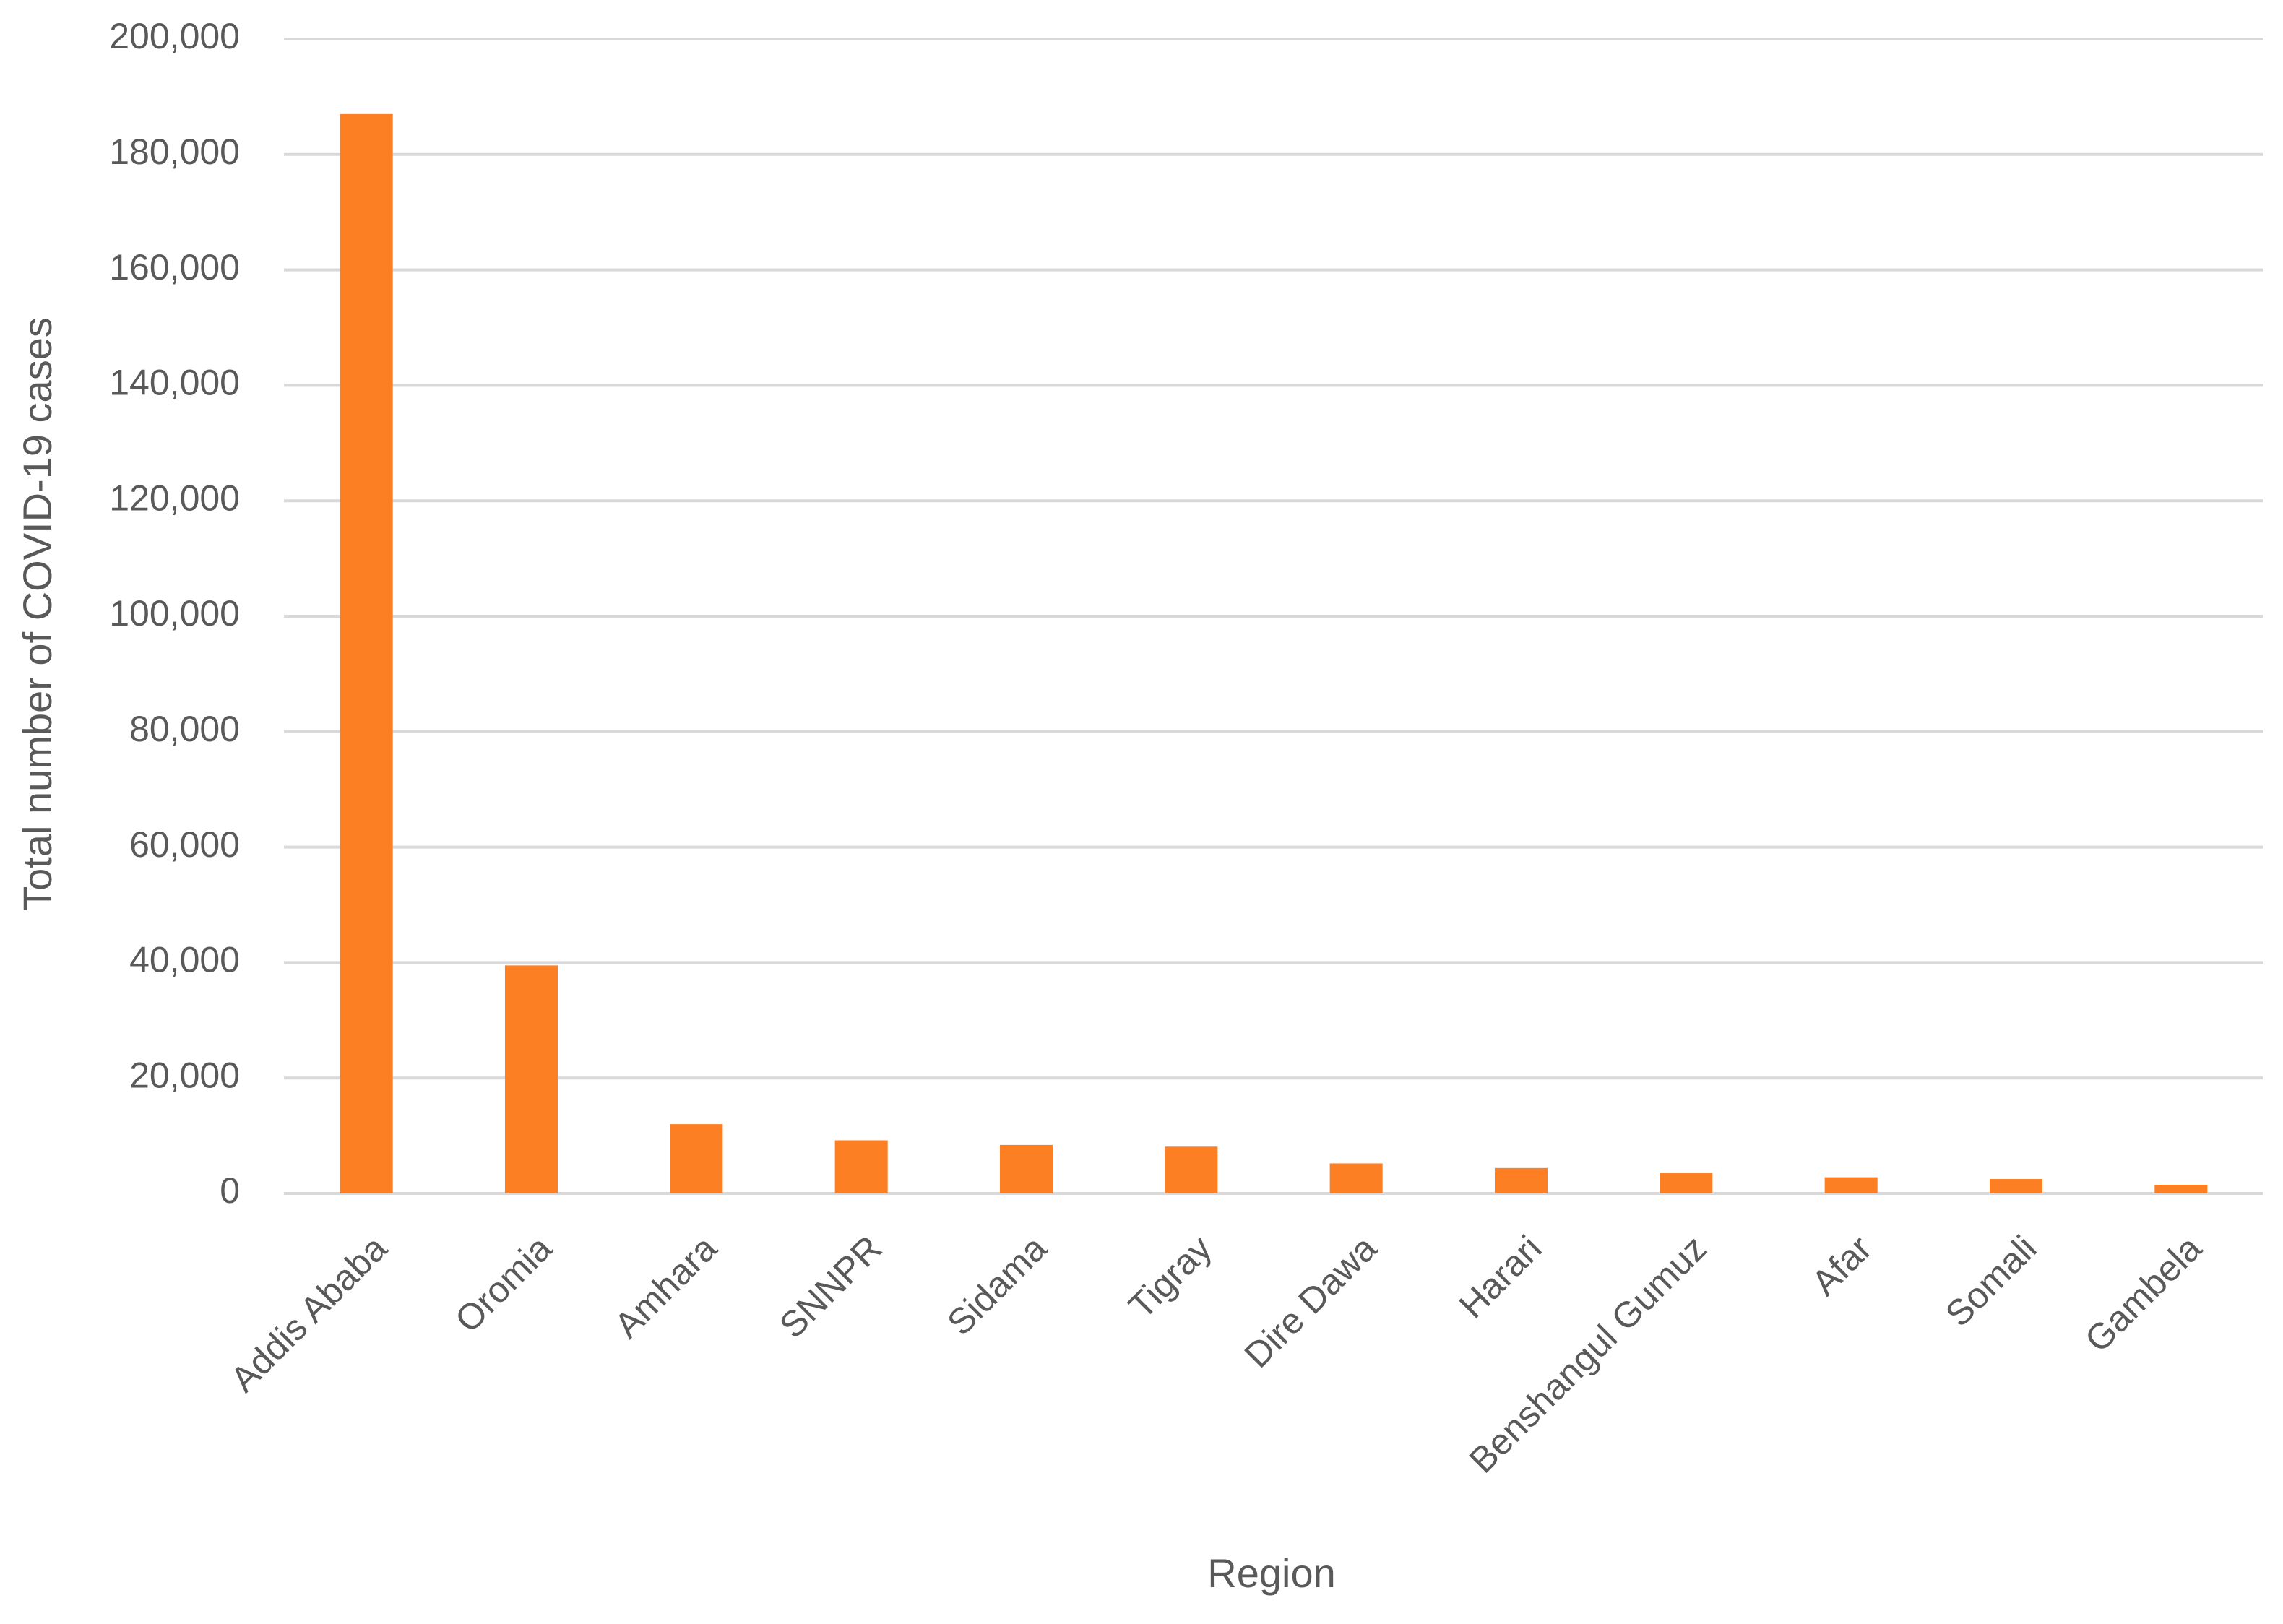 This screenshot has height=1624, width=2283. I want to click on y-tick-label: 20,000, so click(184, 1075).